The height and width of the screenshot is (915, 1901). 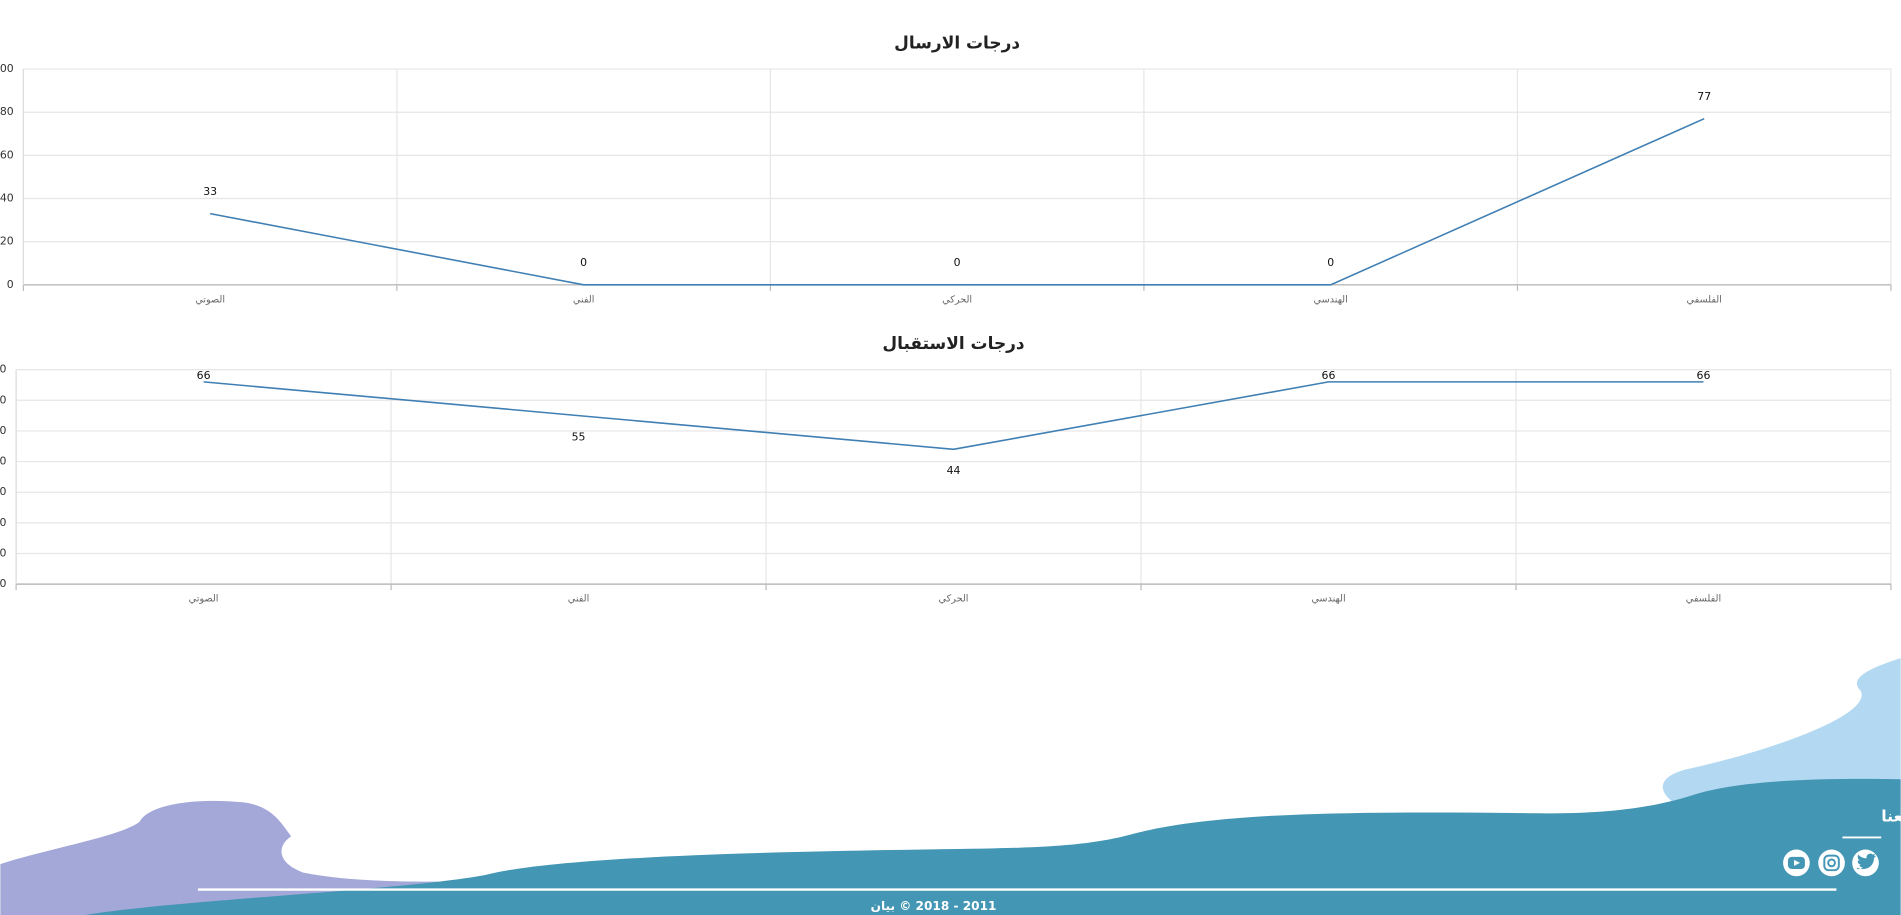 I want to click on y-tick-label: 100, so click(x=7, y=68).